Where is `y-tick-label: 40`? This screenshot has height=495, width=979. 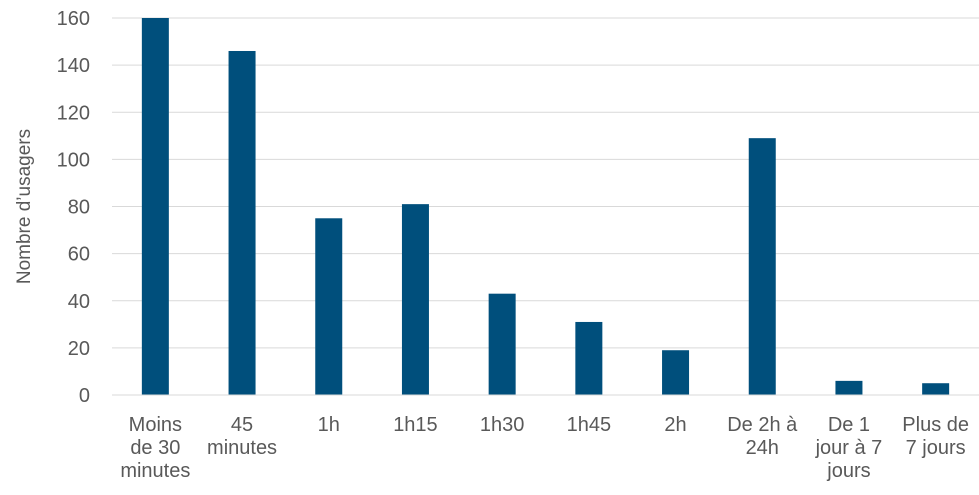
y-tick-label: 40 is located at coordinates (79, 302).